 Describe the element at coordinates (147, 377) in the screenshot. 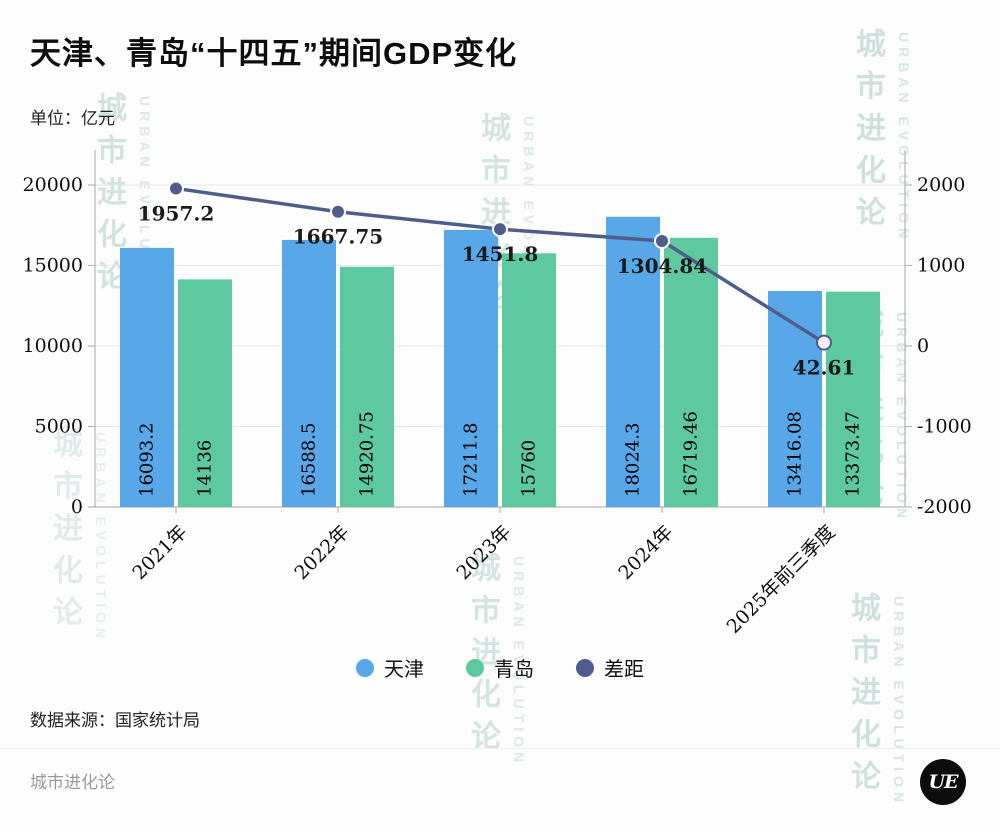

I see `bar-天津-2021年` at that location.